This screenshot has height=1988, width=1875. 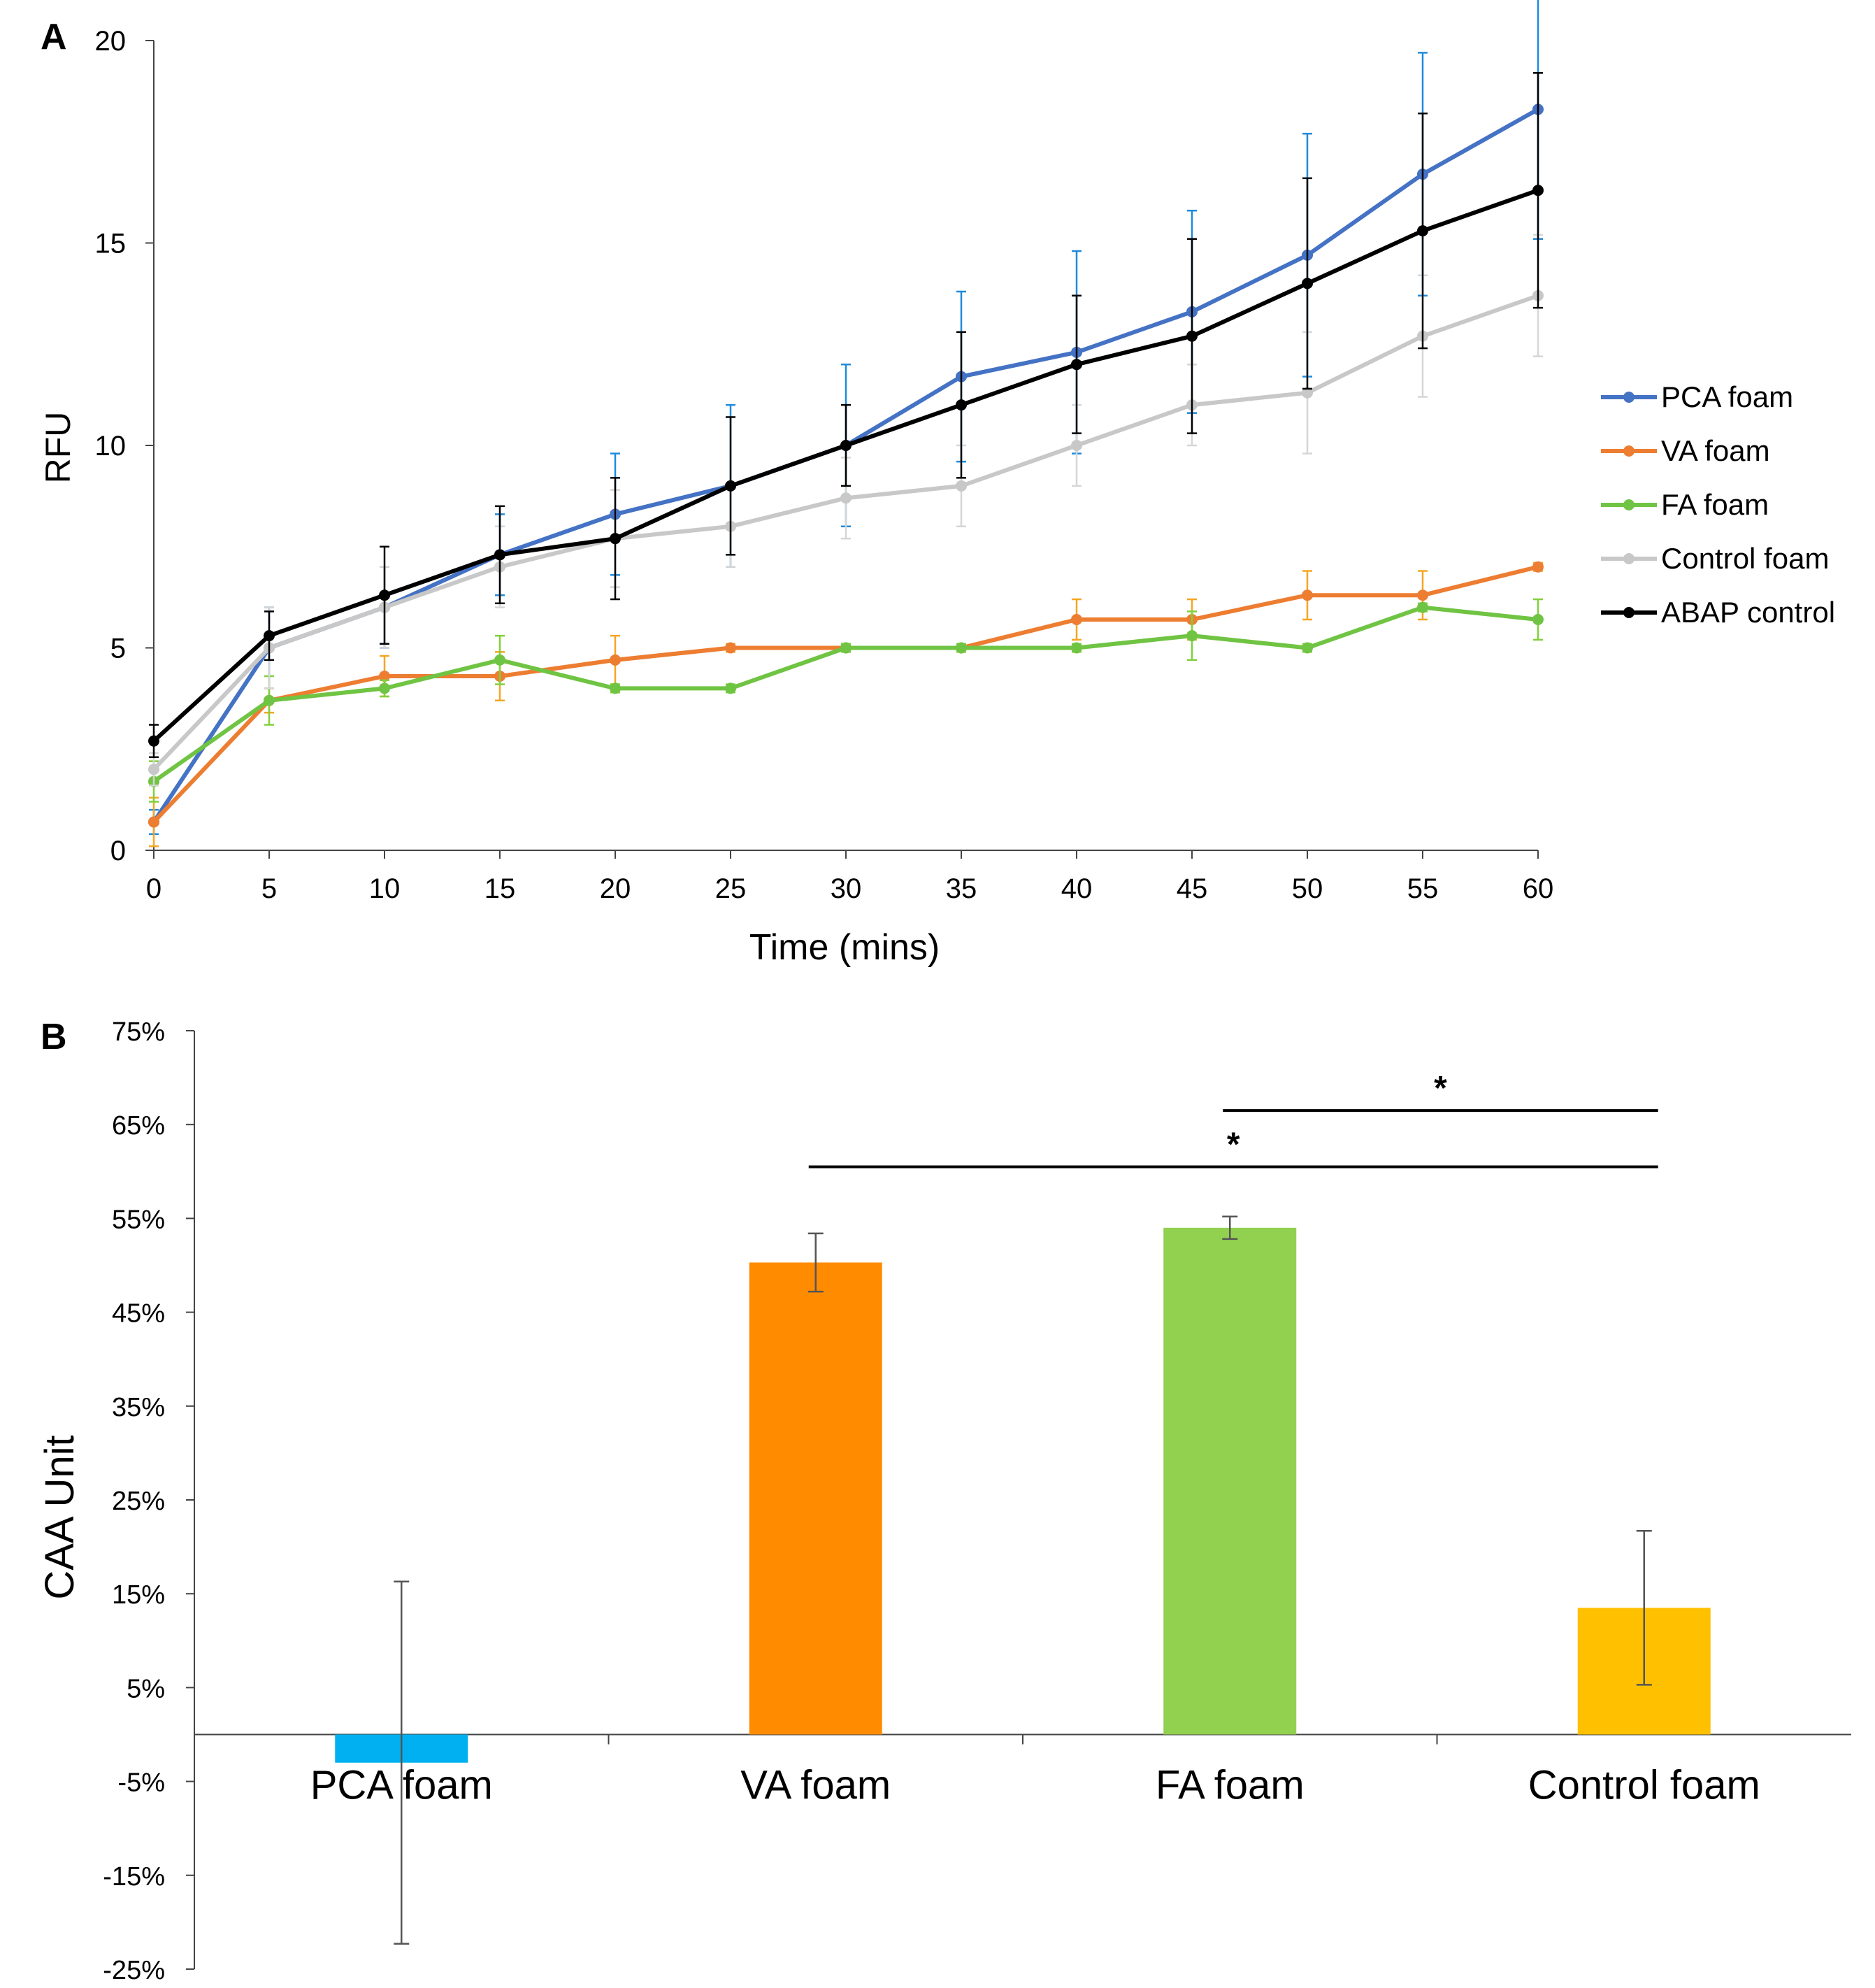 I want to click on legend-item: PCA foam, so click(x=1697, y=396).